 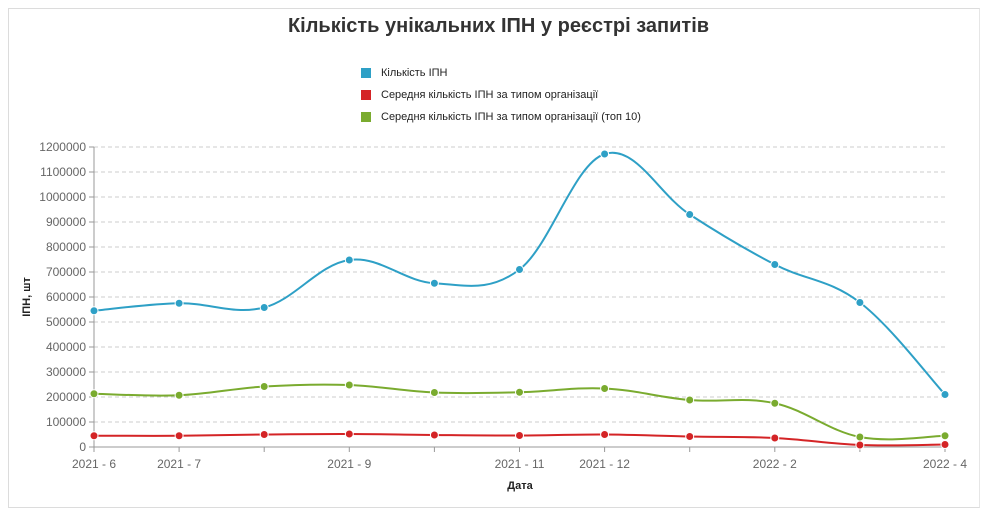 I want to click on x-tick-label: 2021 - 6, so click(x=94, y=464).